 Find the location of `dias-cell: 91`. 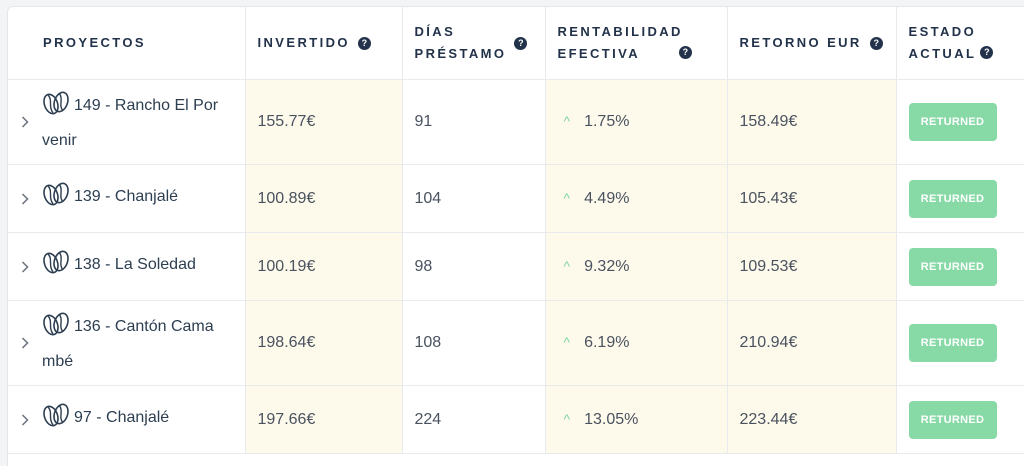

dias-cell: 91 is located at coordinates (474, 122).